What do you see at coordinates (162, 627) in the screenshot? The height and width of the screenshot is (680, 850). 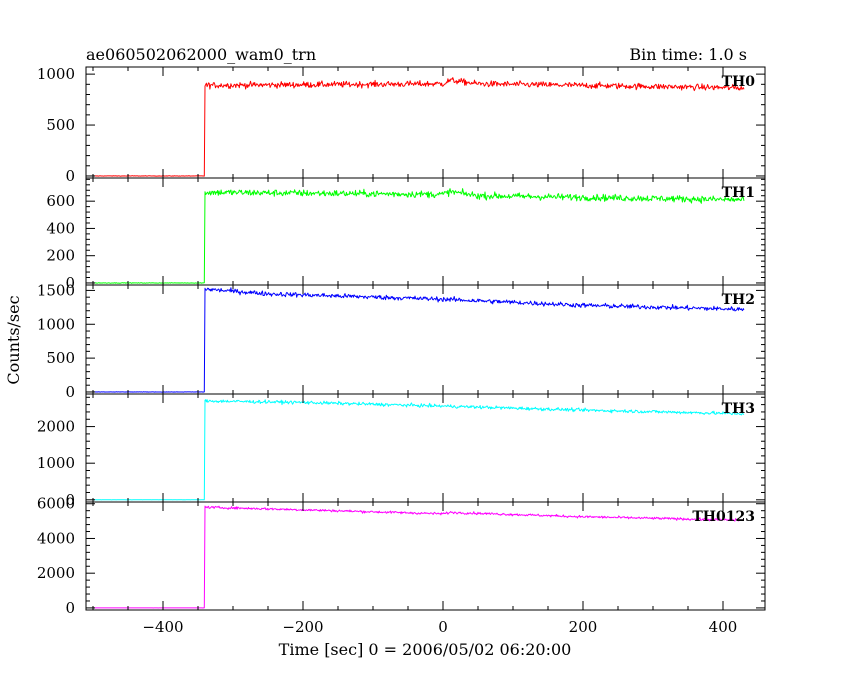 I see `x-tick-label: −400` at bounding box center [162, 627].